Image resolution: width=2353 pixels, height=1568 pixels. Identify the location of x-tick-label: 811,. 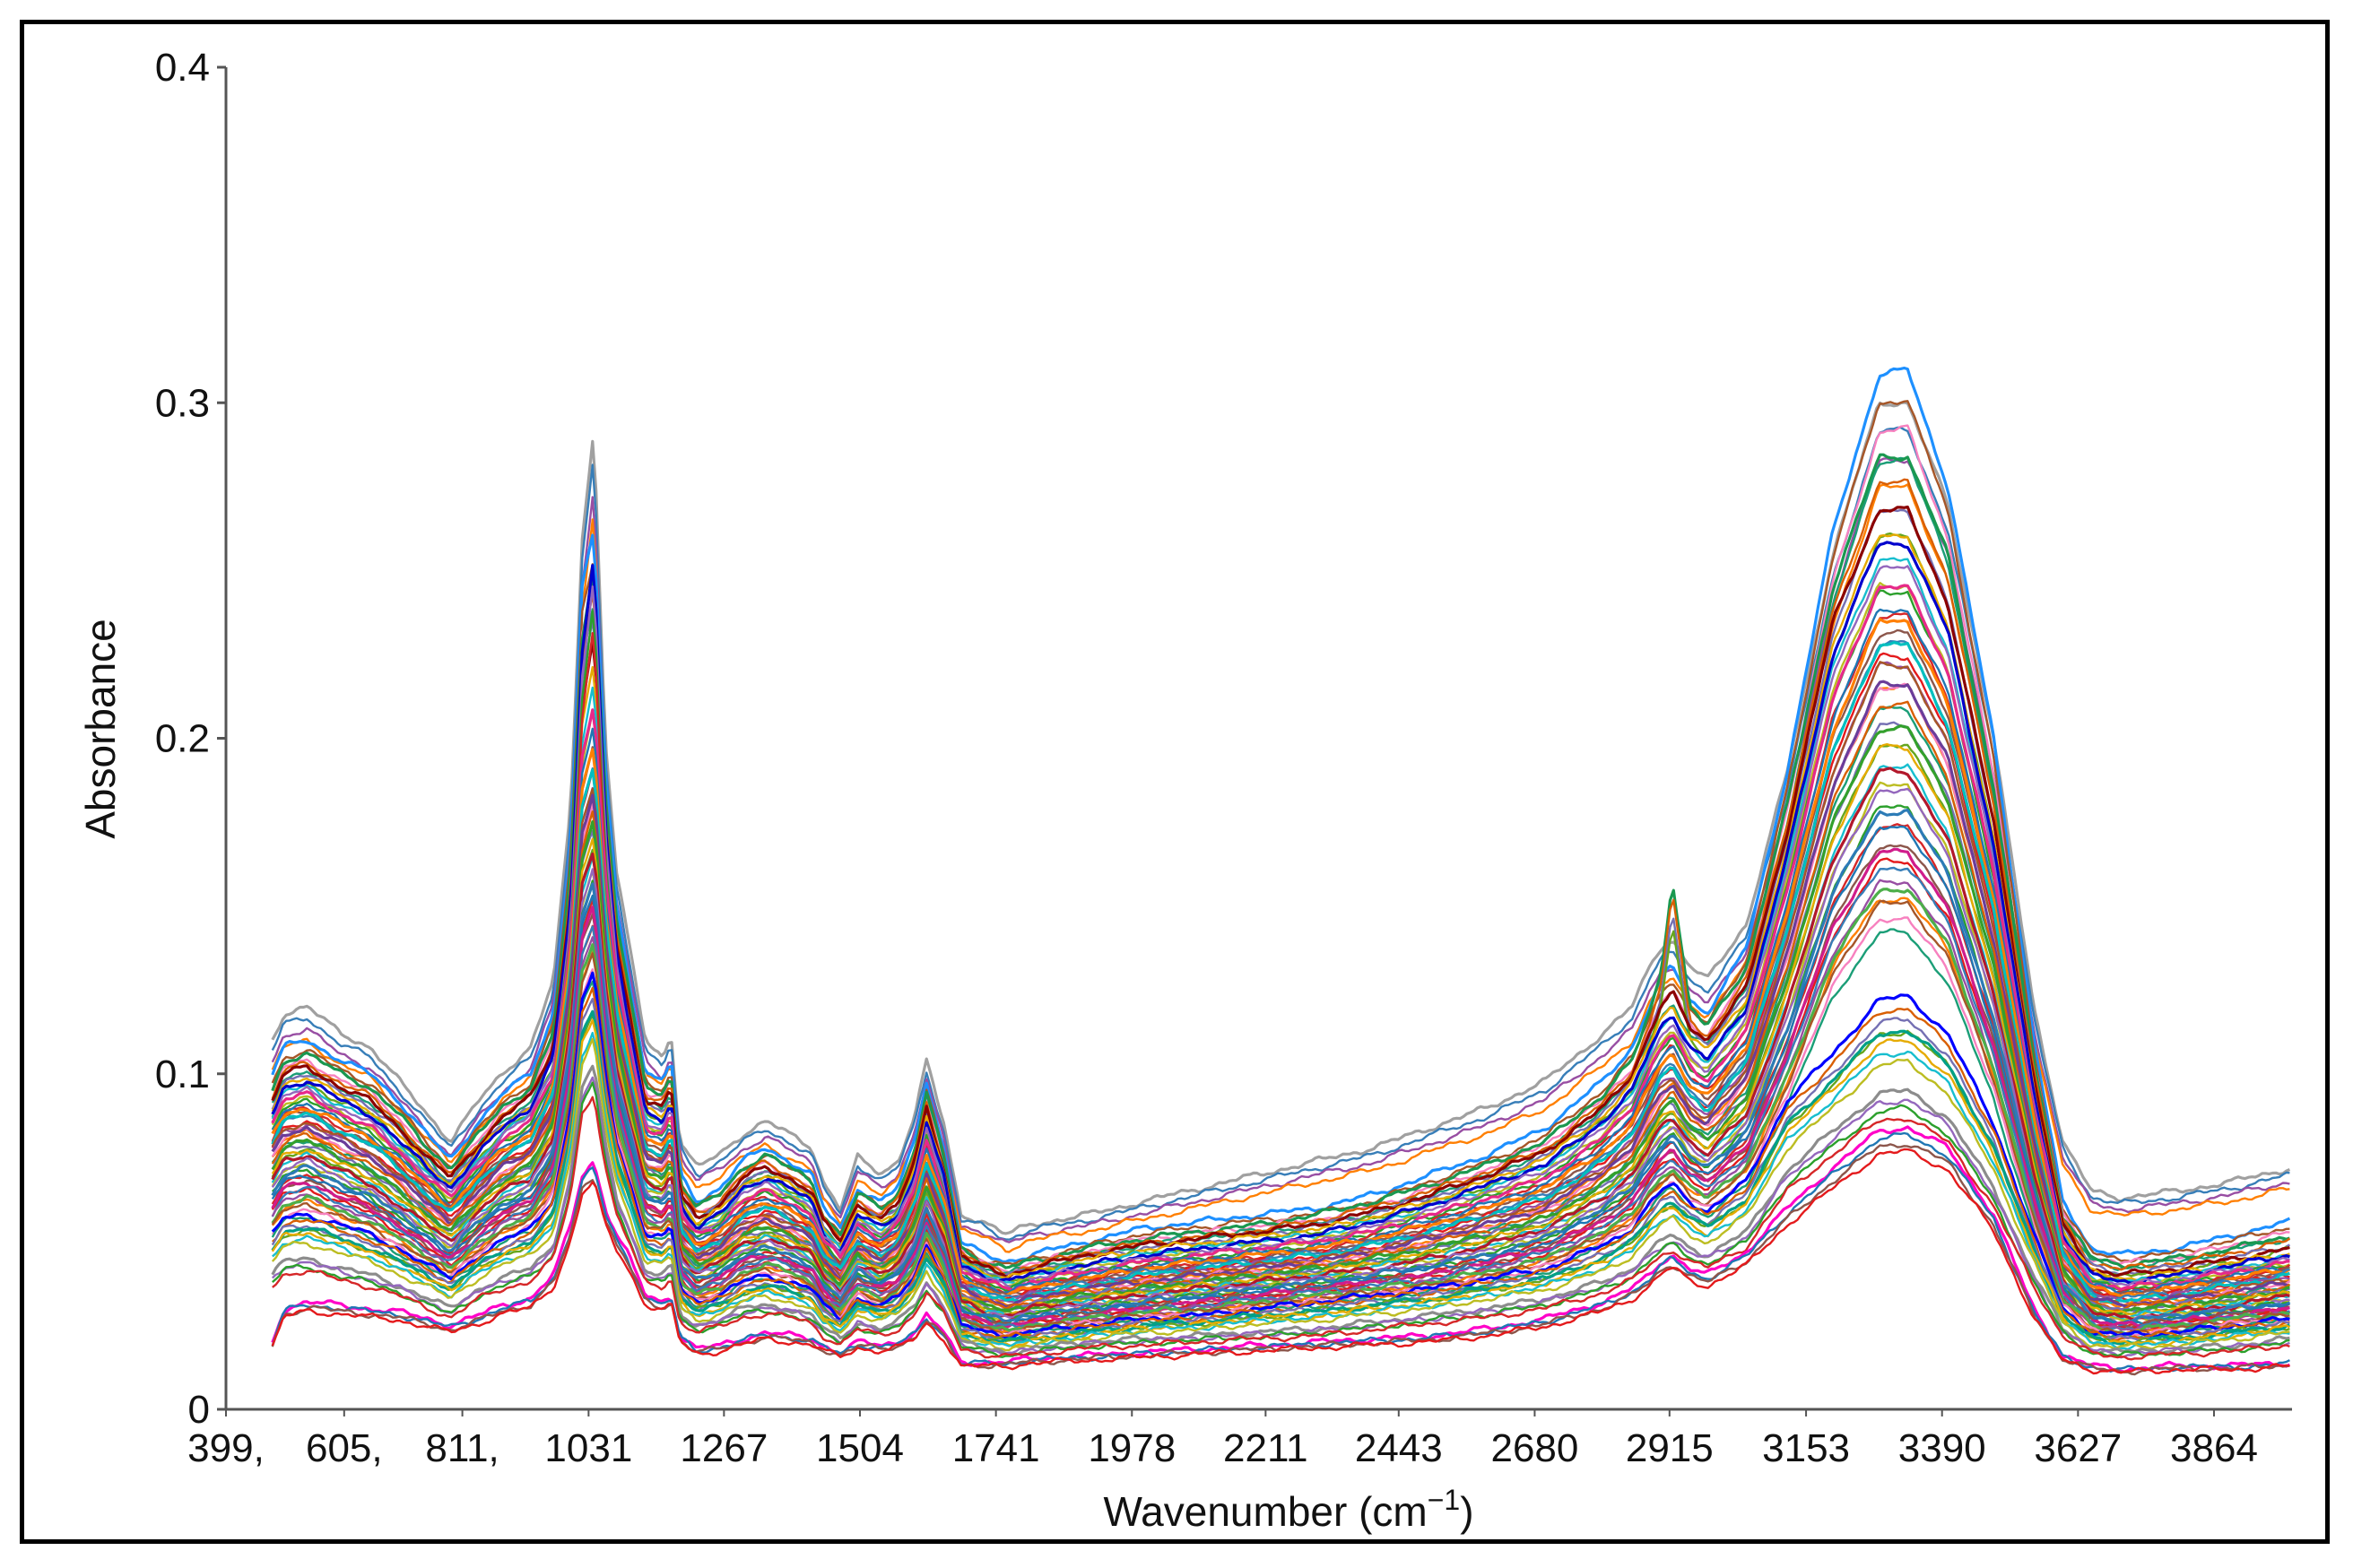
(462, 1448).